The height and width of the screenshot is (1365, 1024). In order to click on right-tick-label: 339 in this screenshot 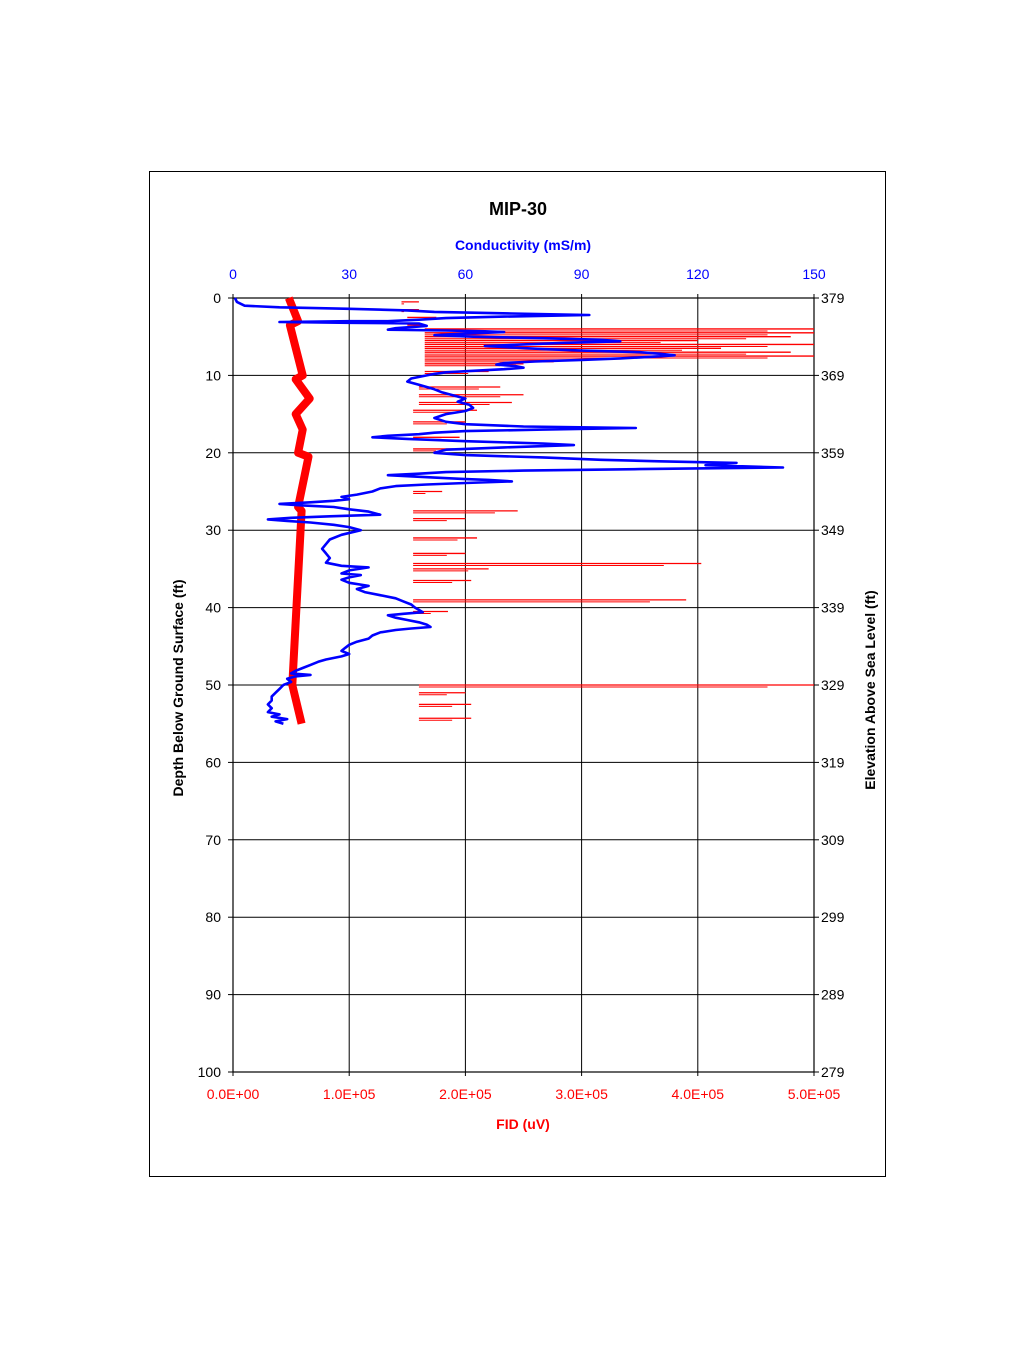, I will do `click(833, 608)`.